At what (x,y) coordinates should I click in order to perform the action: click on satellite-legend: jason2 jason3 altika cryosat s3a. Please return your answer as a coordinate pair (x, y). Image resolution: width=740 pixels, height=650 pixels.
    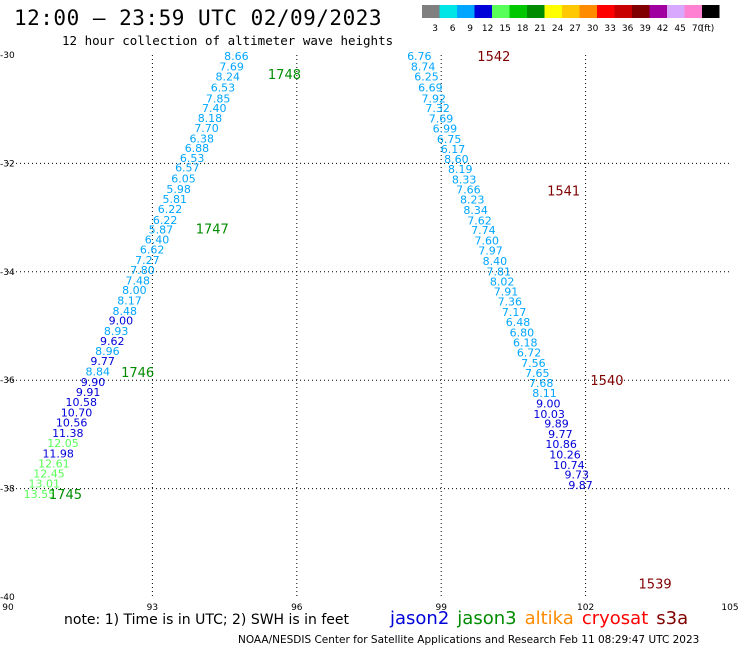
    Looking at the image, I should click on (543, 618).